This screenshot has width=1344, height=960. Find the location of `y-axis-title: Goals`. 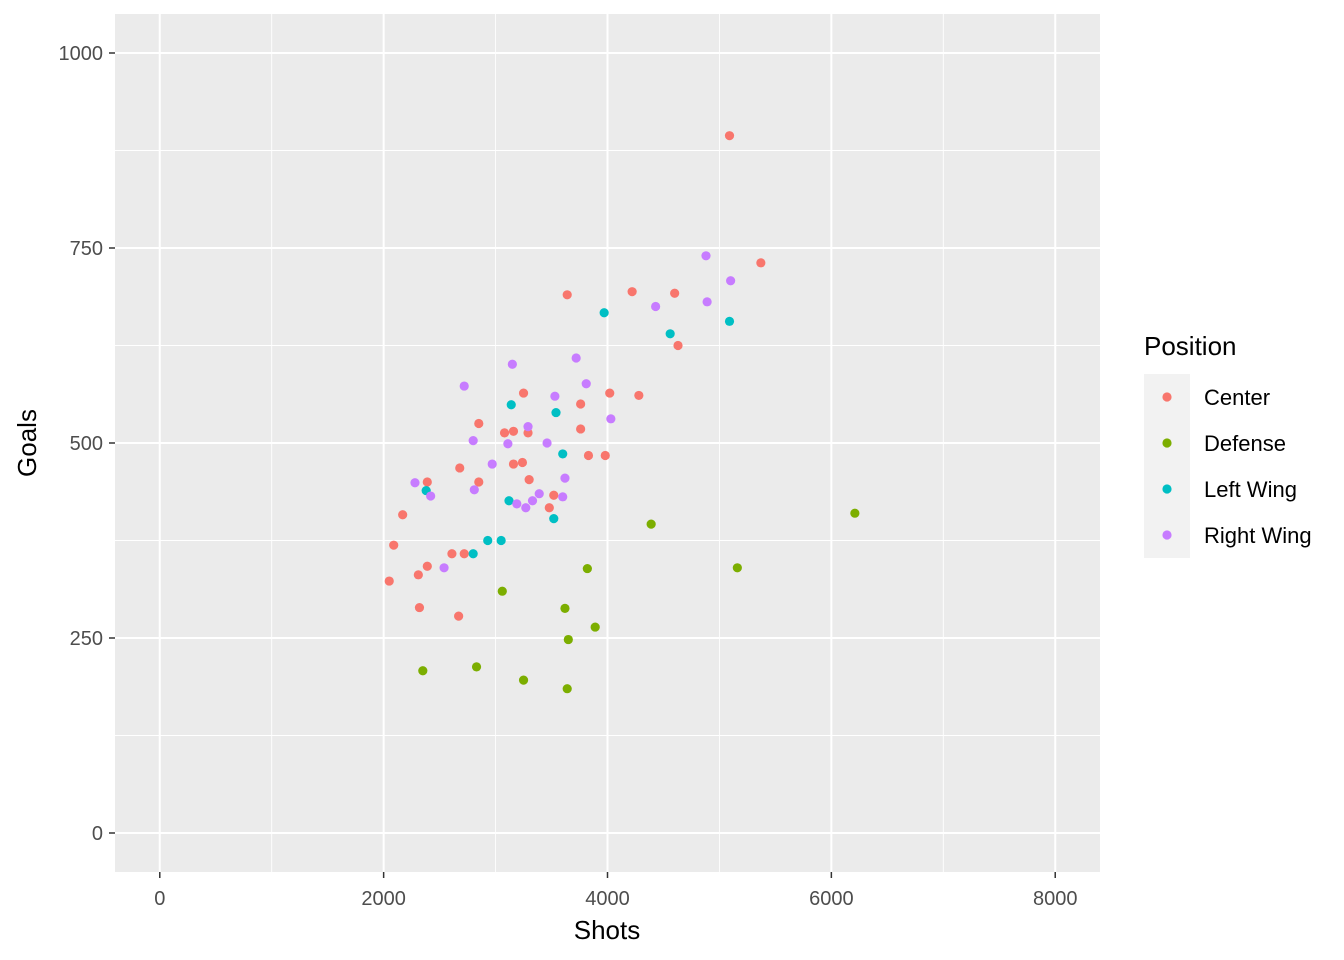

y-axis-title: Goals is located at coordinates (27, 443).